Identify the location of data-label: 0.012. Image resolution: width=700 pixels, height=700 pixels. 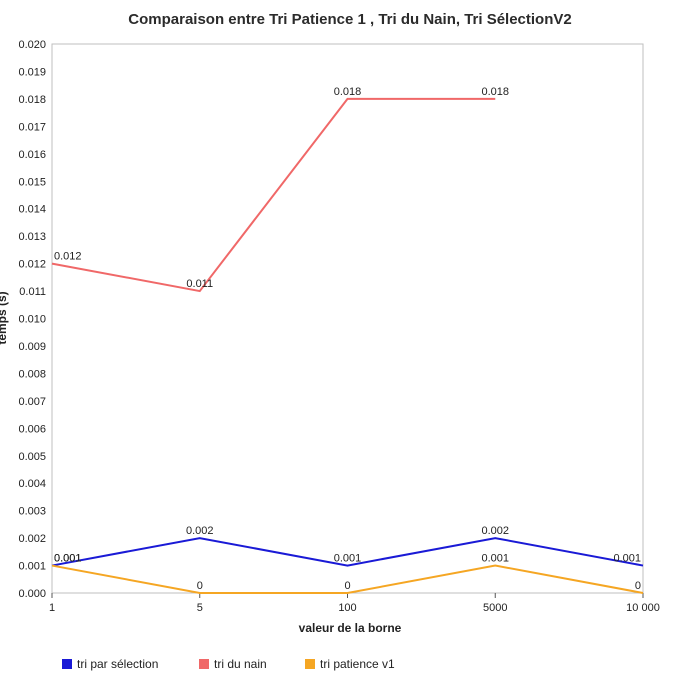
(68, 257).